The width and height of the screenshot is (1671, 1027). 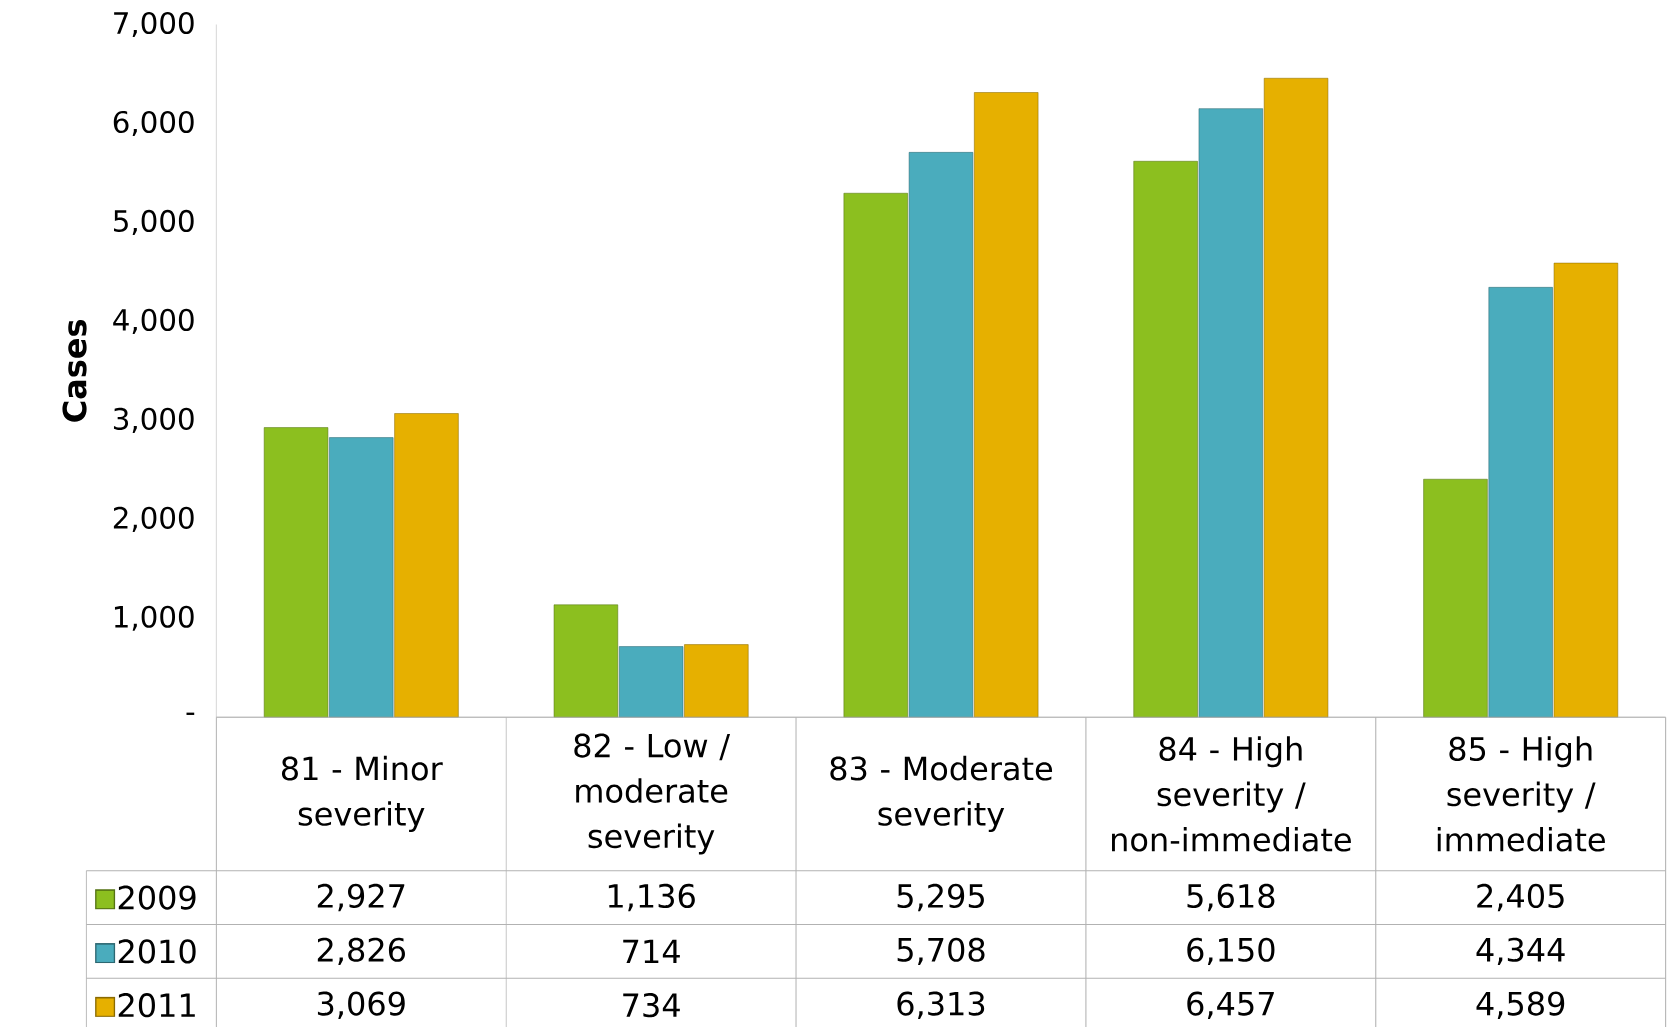 I want to click on data-label: 3,069, so click(x=361, y=1005).